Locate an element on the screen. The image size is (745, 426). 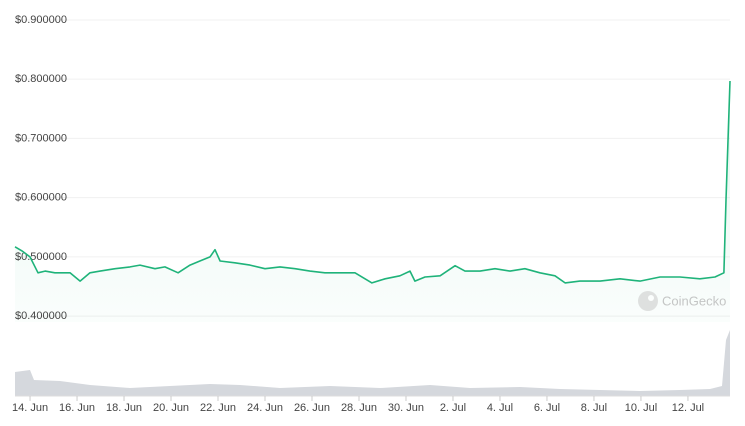
x-tick-label: 8. Jul is located at coordinates (594, 408).